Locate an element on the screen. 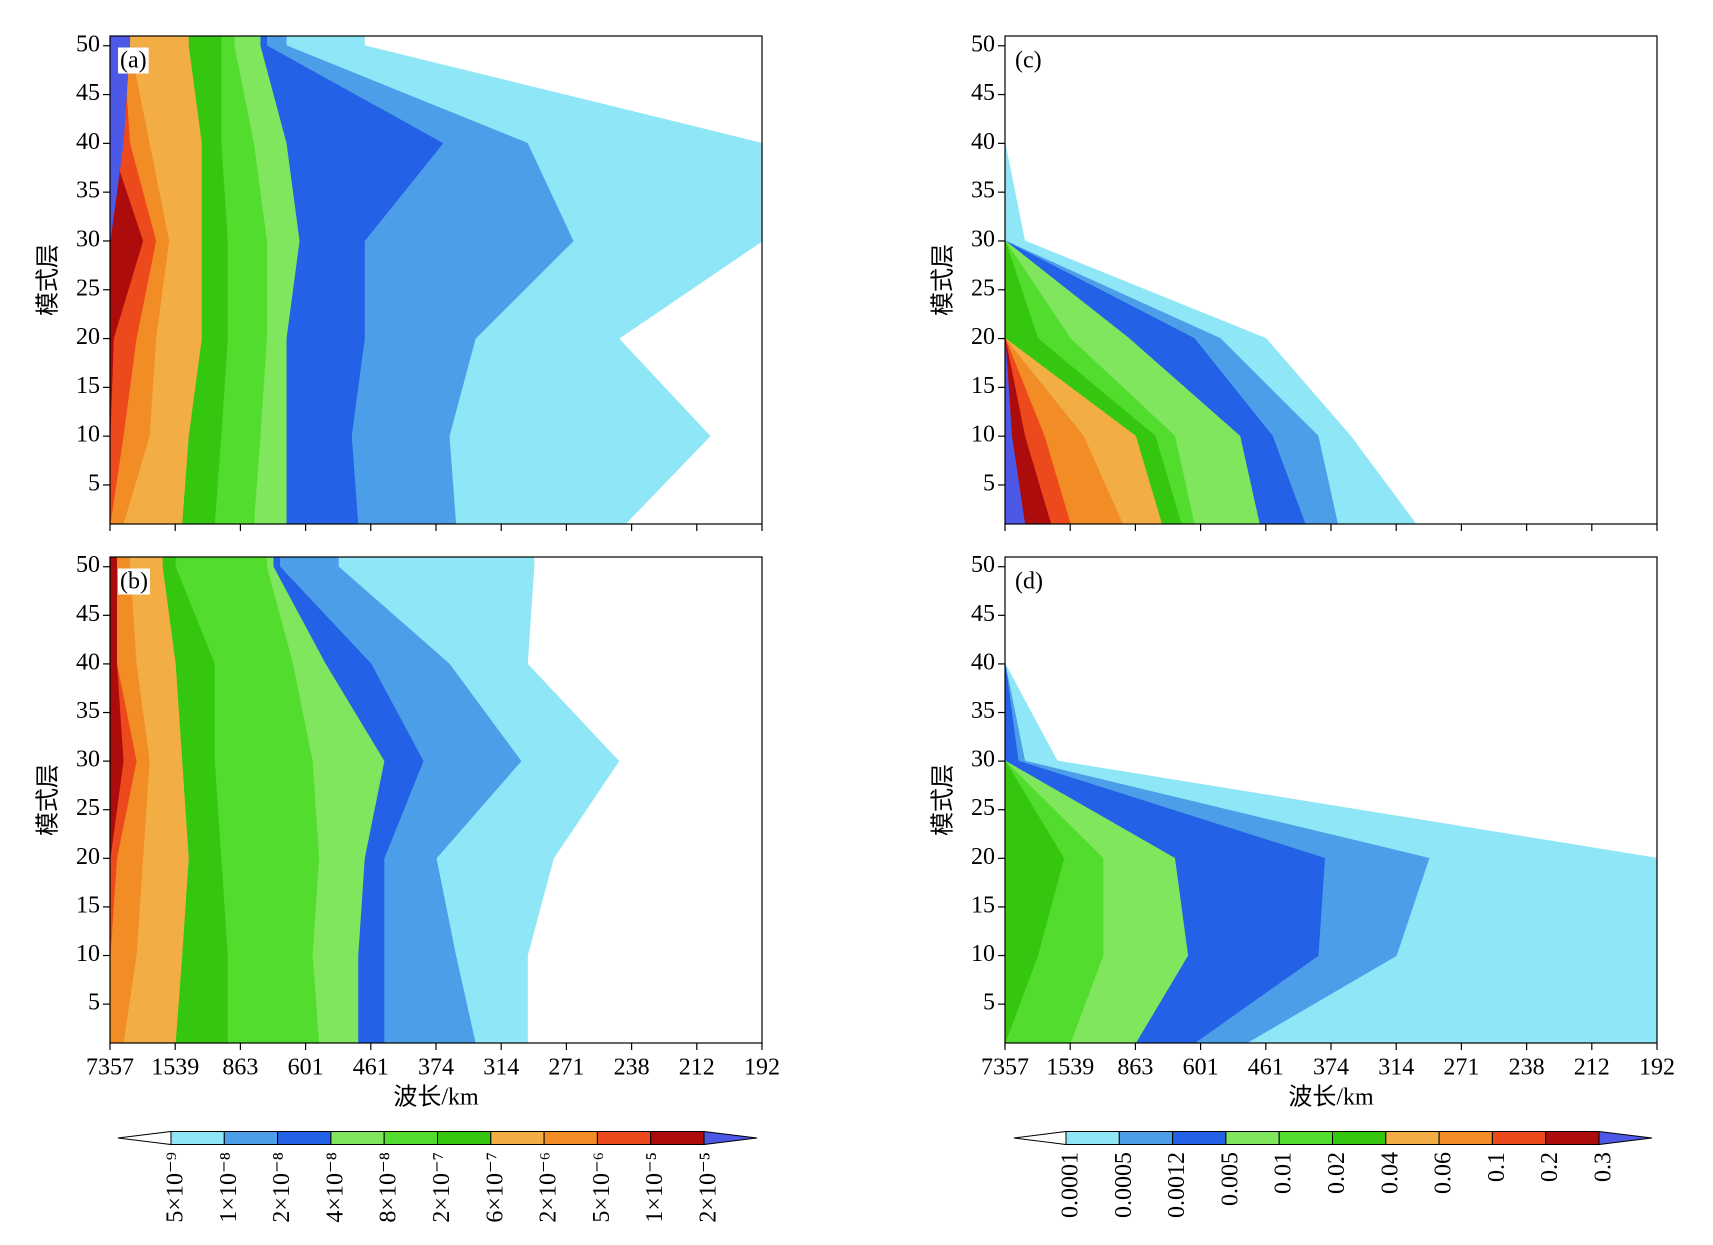 The height and width of the screenshot is (1245, 1713). colorbar-label: 0.2 is located at coordinates (1550, 1167).